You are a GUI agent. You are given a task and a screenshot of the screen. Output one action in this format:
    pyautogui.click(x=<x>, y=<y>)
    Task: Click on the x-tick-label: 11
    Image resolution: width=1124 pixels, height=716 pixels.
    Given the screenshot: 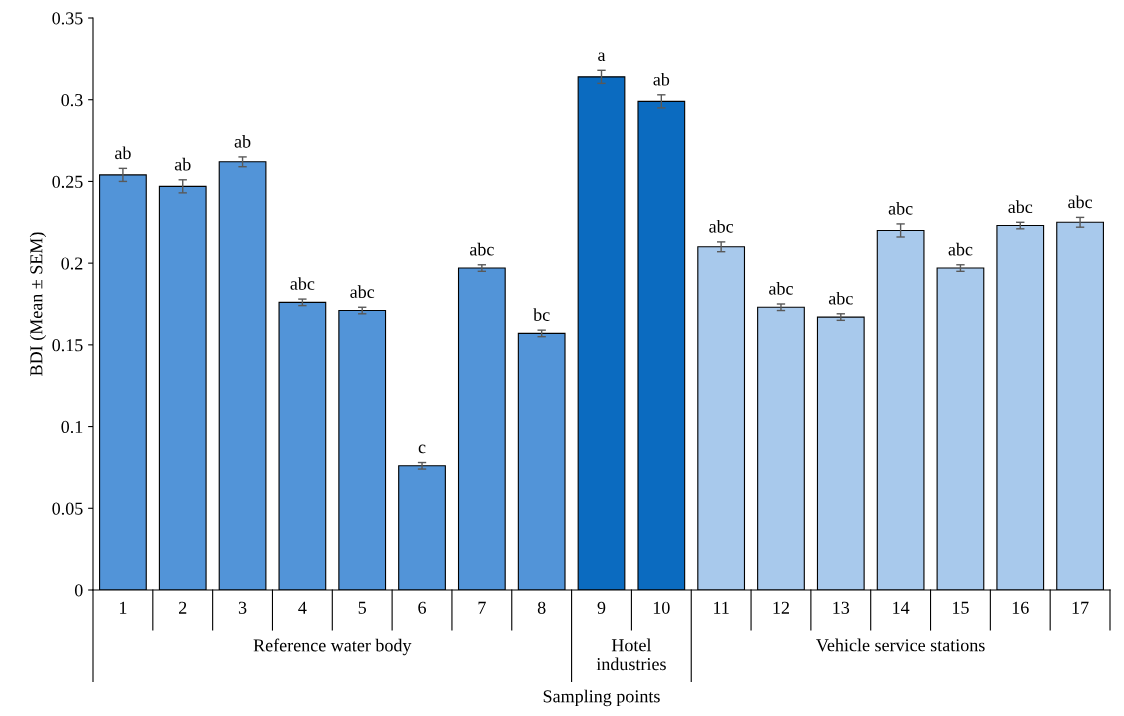 What is the action you would take?
    pyautogui.click(x=721, y=607)
    